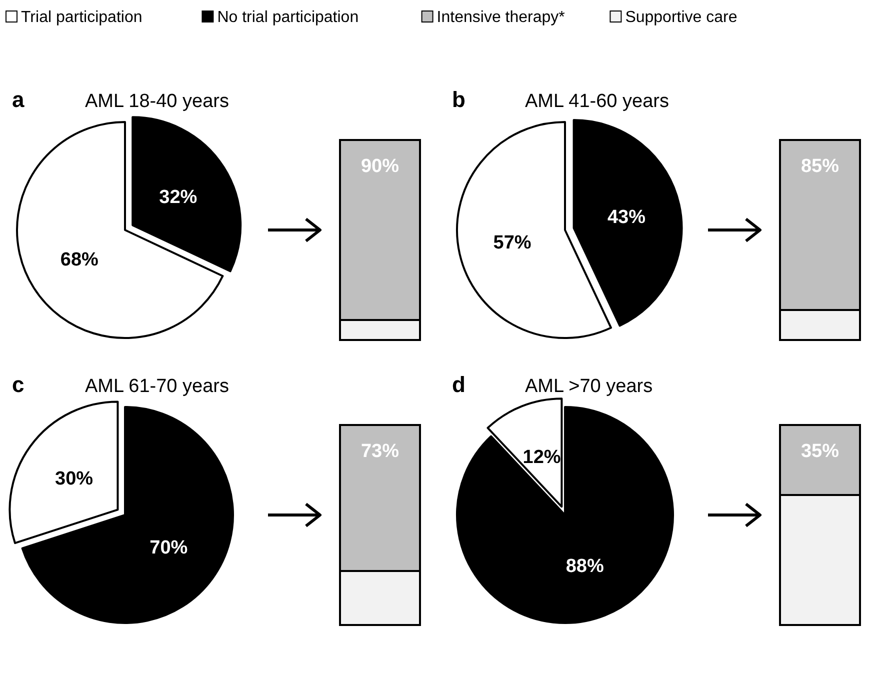 The height and width of the screenshot is (685, 893). What do you see at coordinates (288, 17) in the screenshot?
I see `legend-label: No trial participation` at bounding box center [288, 17].